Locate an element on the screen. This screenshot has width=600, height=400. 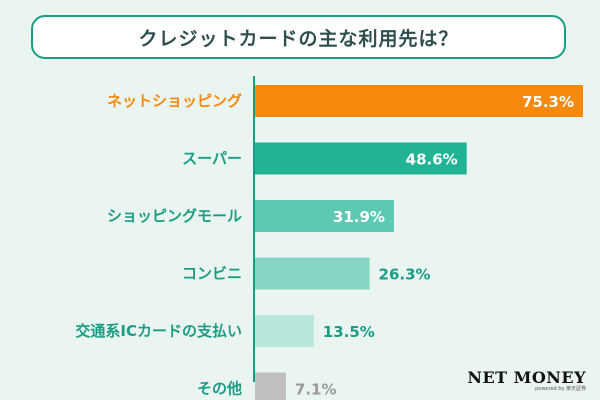
brand-subtitle: powered by 楽天証券 is located at coordinates (560, 389).